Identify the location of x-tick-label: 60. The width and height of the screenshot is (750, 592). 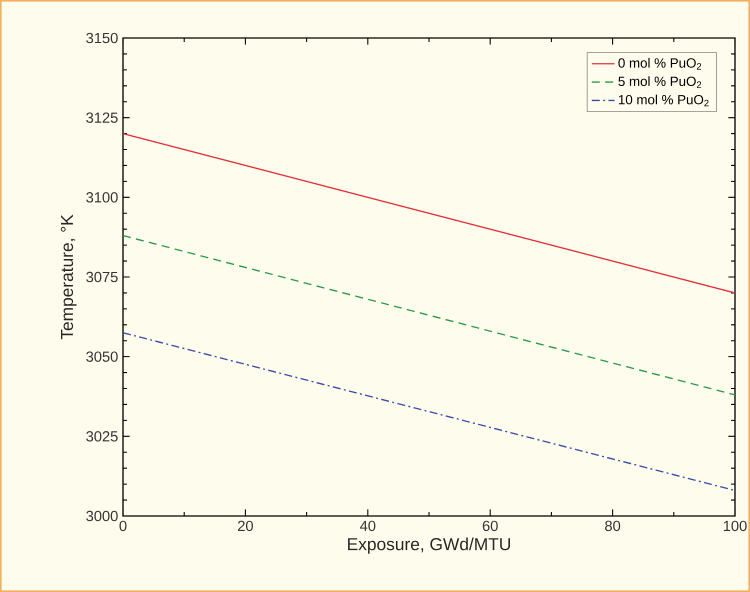
(490, 526).